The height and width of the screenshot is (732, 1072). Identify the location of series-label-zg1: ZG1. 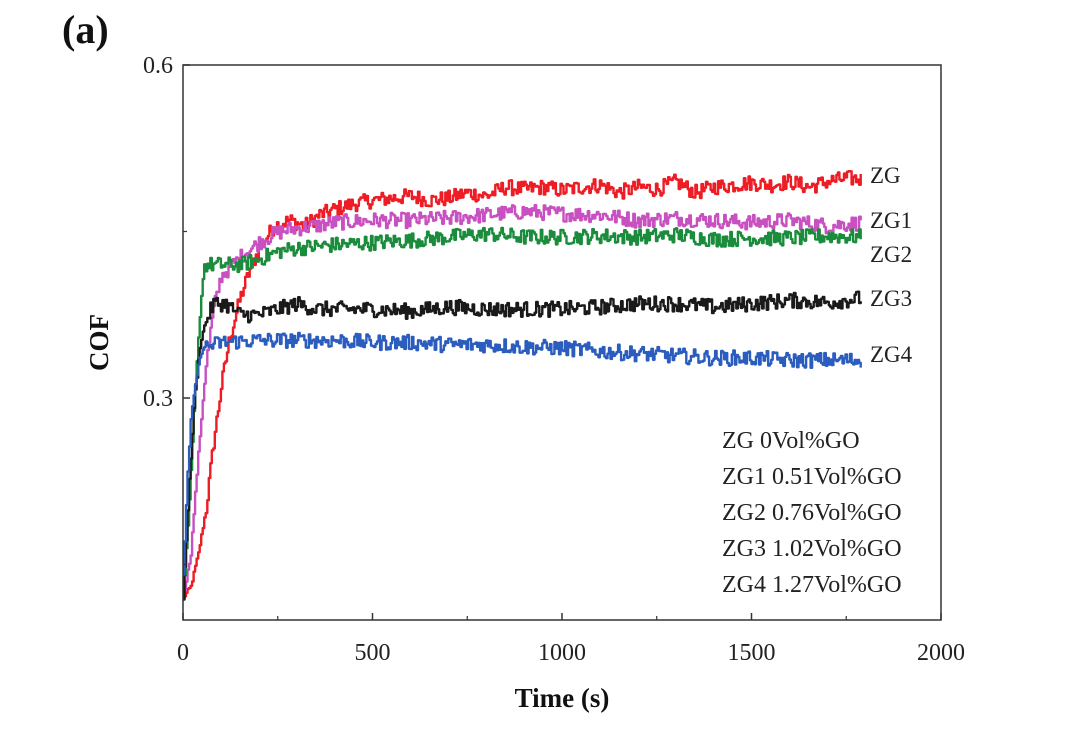
(891, 220).